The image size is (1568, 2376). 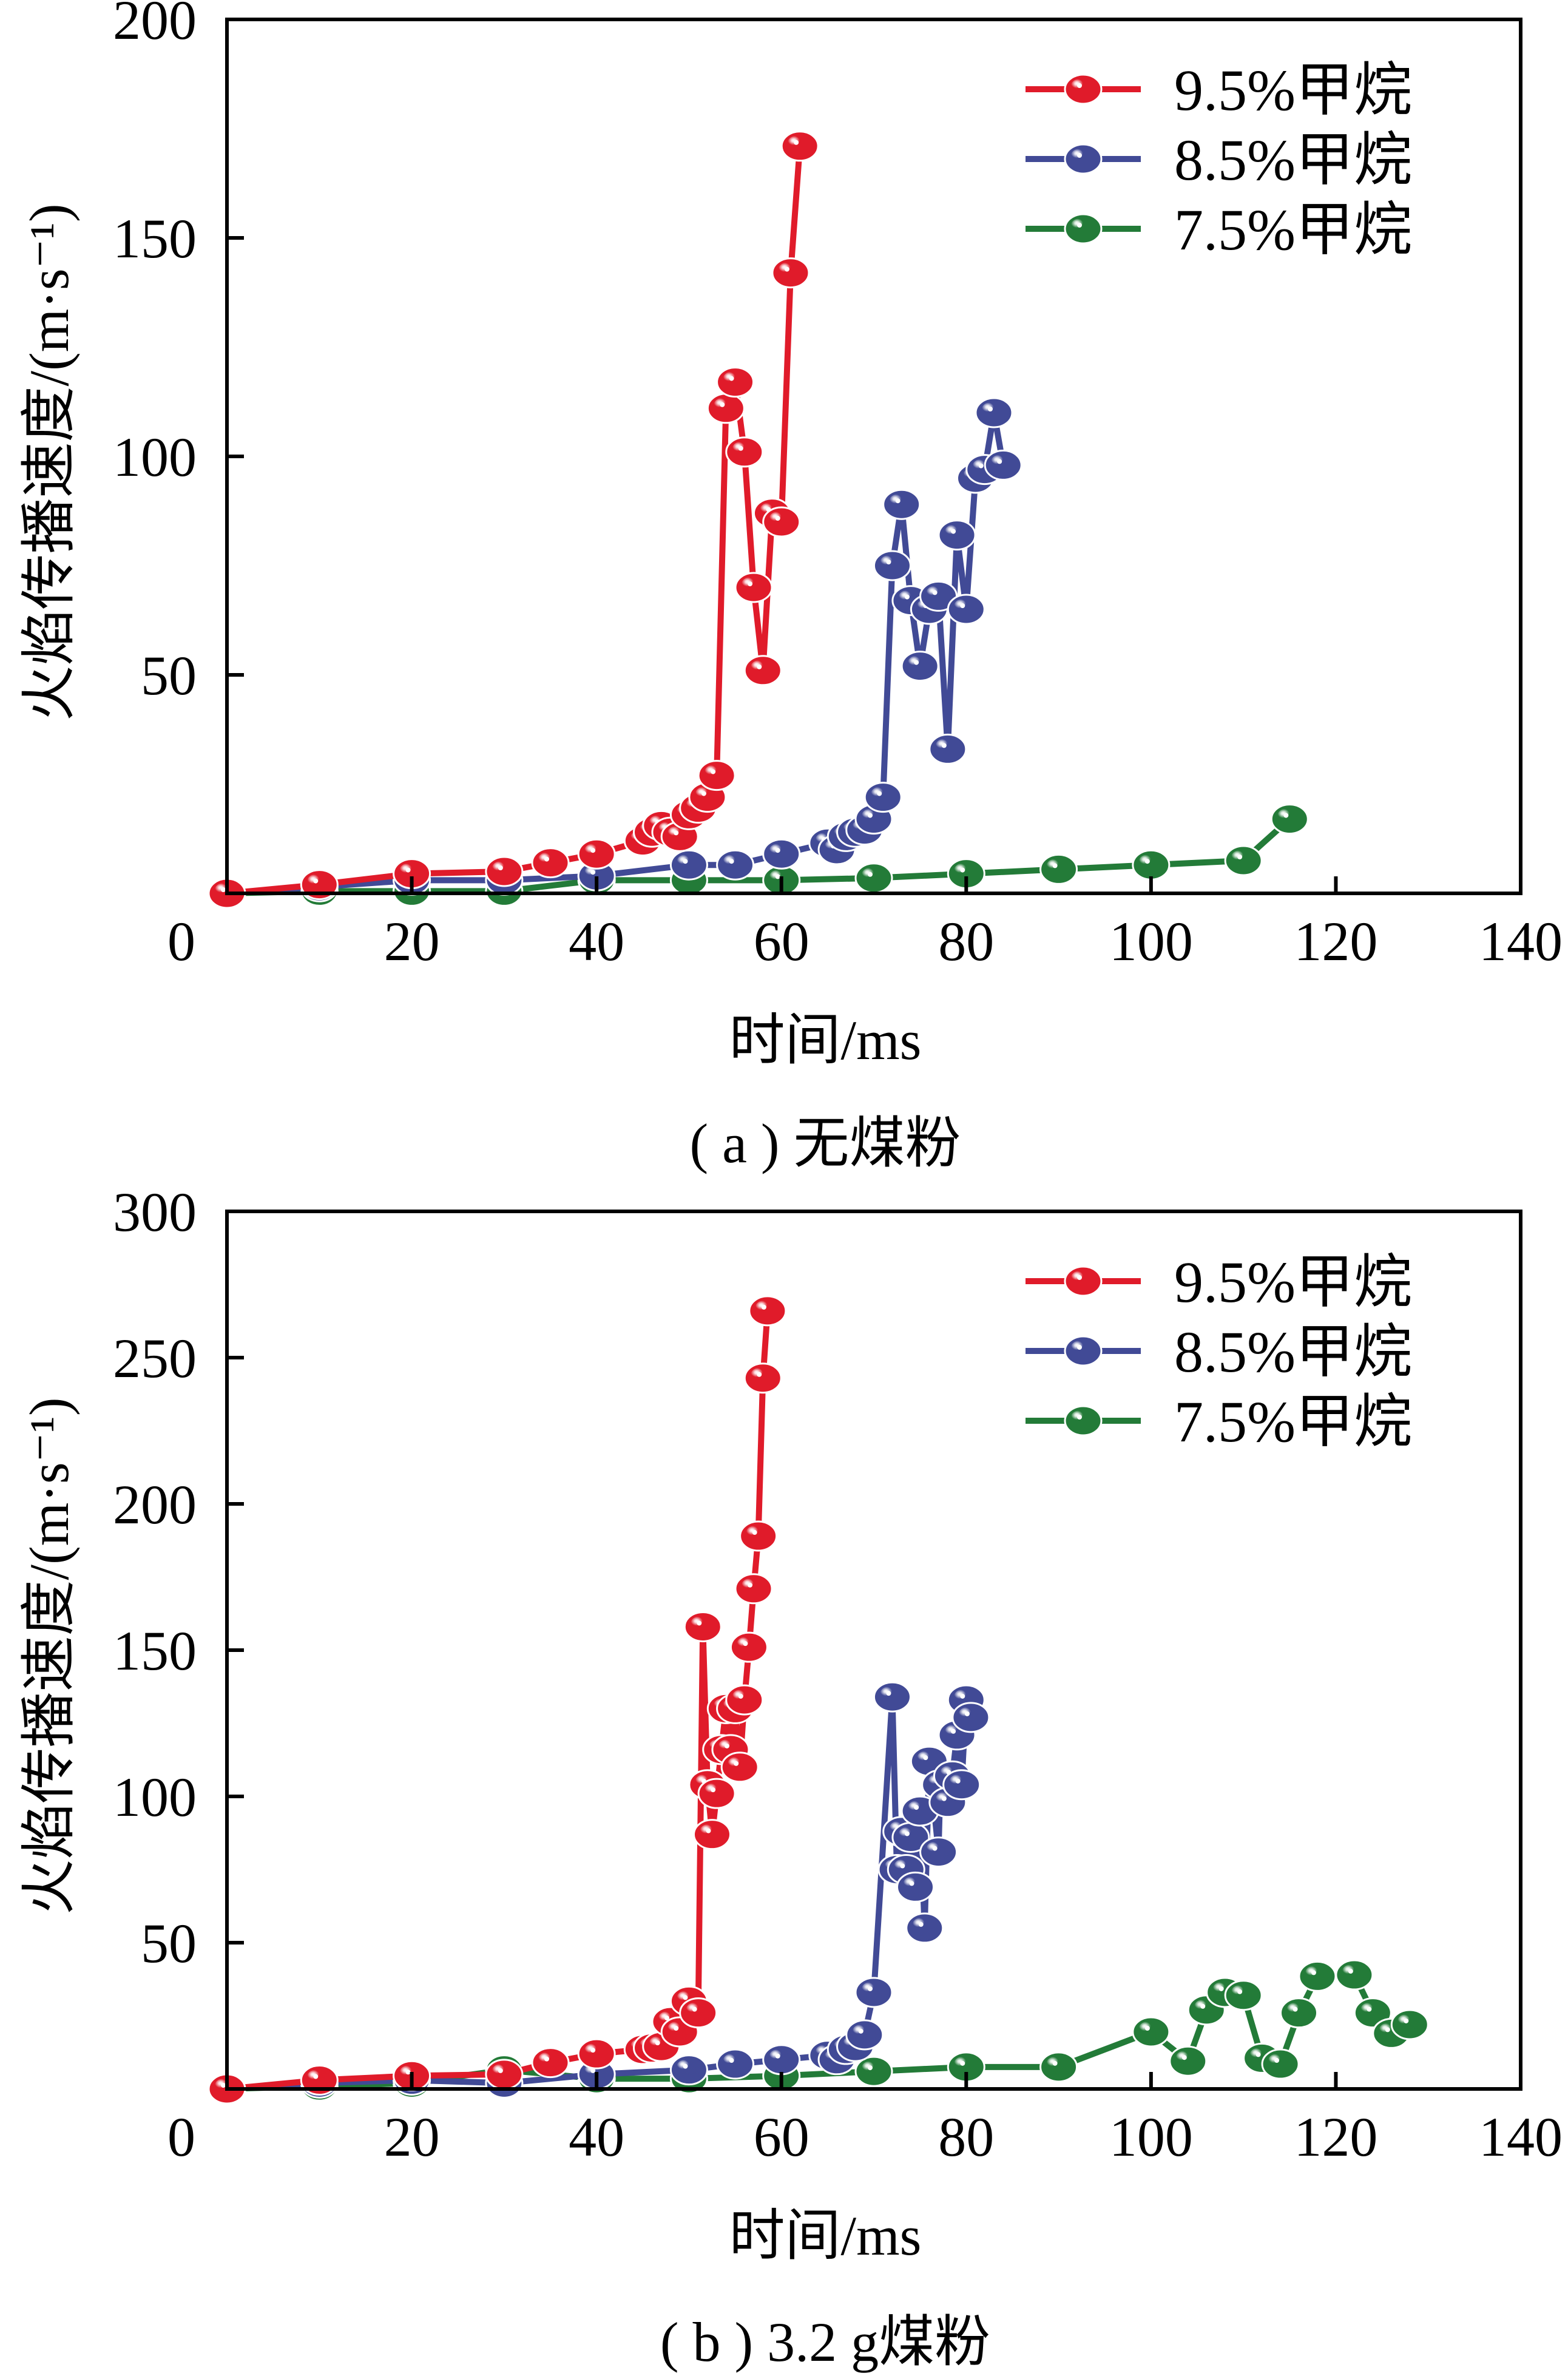 I want to click on legend-item: 9.5%甲烷, so click(x=1219, y=90).